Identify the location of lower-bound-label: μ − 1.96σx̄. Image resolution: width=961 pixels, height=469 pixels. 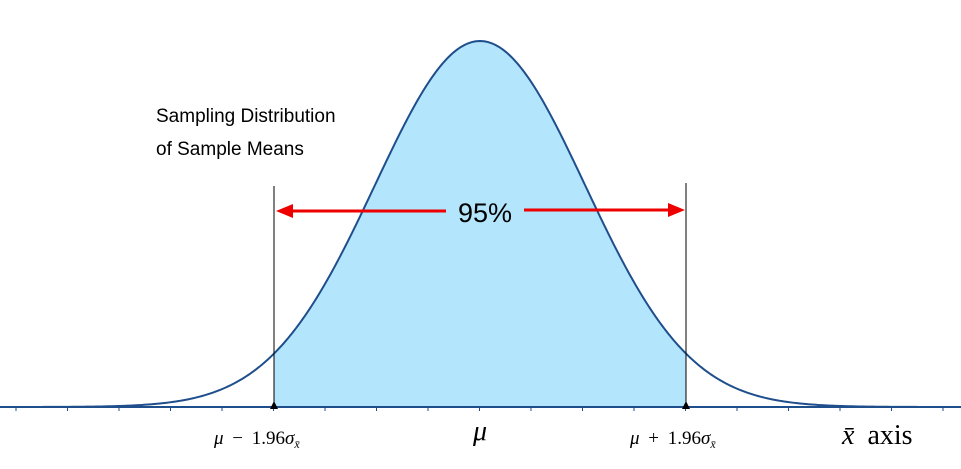
(256, 439).